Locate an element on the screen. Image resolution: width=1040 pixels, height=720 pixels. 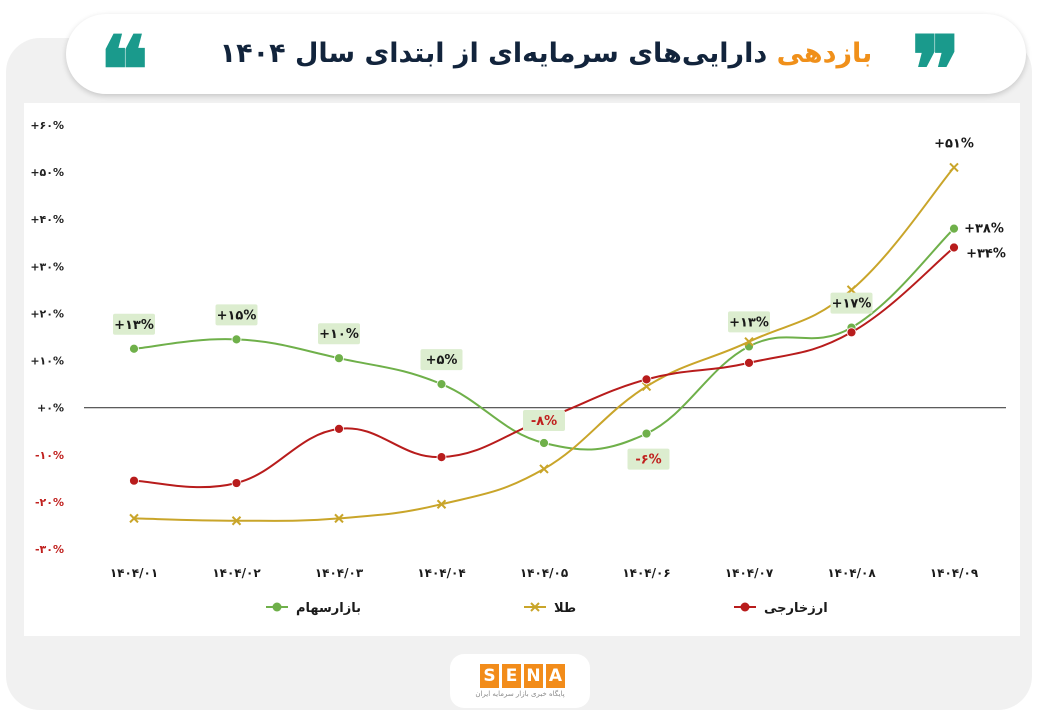
logo-subtitle: پایگاه خبری بازار سرمایه ایران is located at coordinates (520, 694).